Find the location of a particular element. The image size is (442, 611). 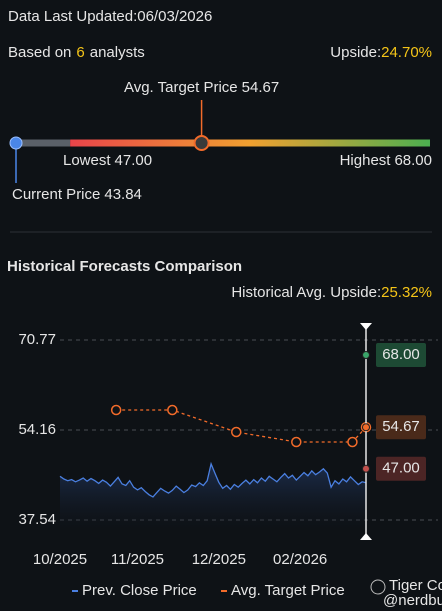

updated: Data Last Updated:06/03/2026 is located at coordinates (110, 16).